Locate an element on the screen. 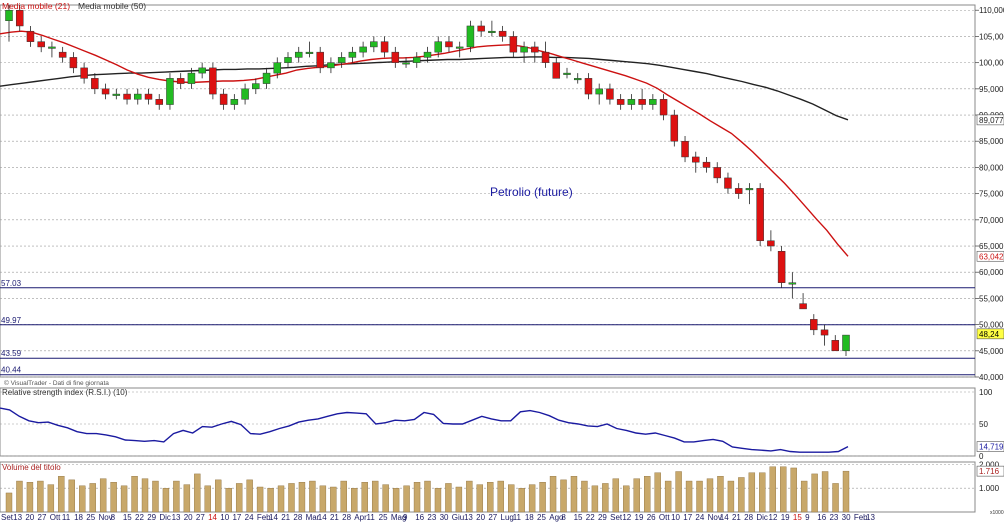  x-tick-label: 30 is located at coordinates (846, 517).